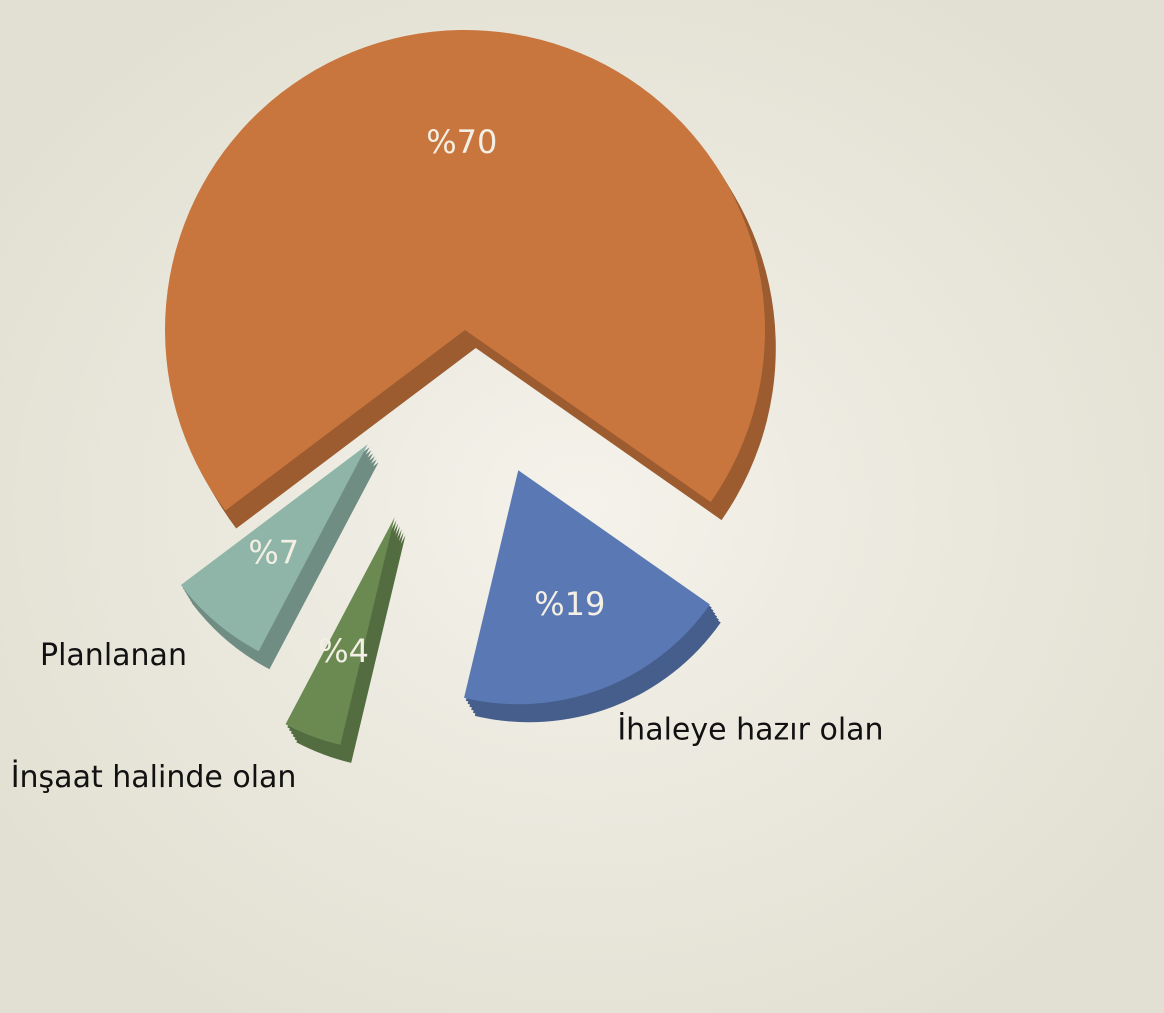 Image resolution: width=1164 pixels, height=1013 pixels. I want to click on category-label: İhaleye hazır olan, so click(750, 730).